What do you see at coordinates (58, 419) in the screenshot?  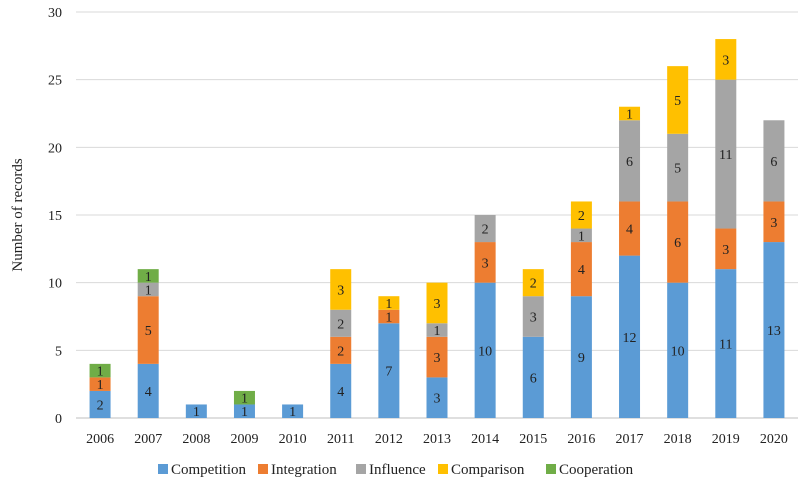 I see `y-tick-label: 0` at bounding box center [58, 419].